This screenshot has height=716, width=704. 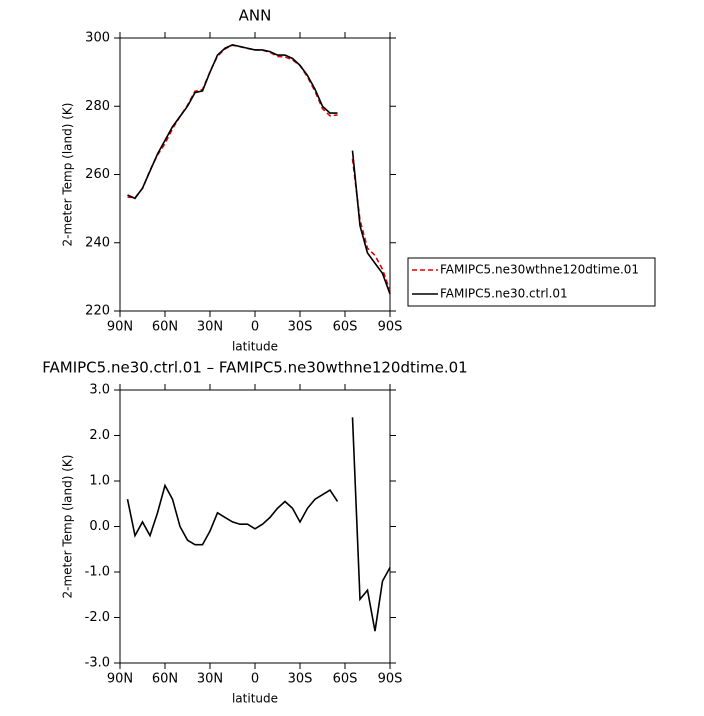 What do you see at coordinates (255, 16) in the screenshot?
I see `chart-title: ANN` at bounding box center [255, 16].